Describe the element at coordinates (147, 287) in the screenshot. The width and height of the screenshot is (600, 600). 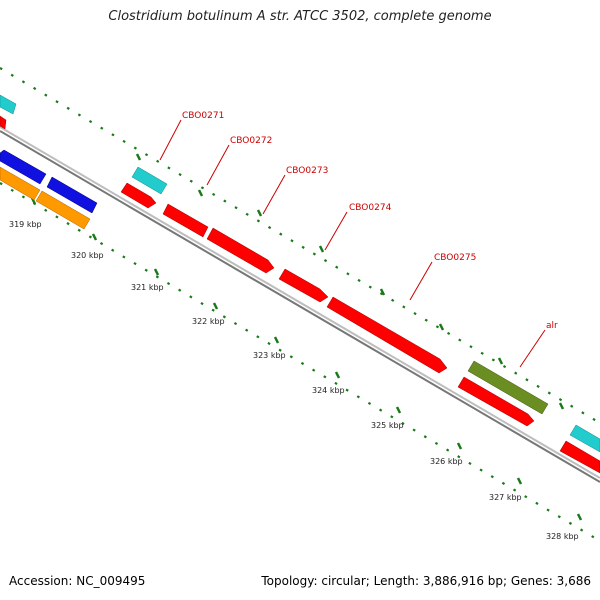
I see `tick-label-321: 321 kbp` at that location.